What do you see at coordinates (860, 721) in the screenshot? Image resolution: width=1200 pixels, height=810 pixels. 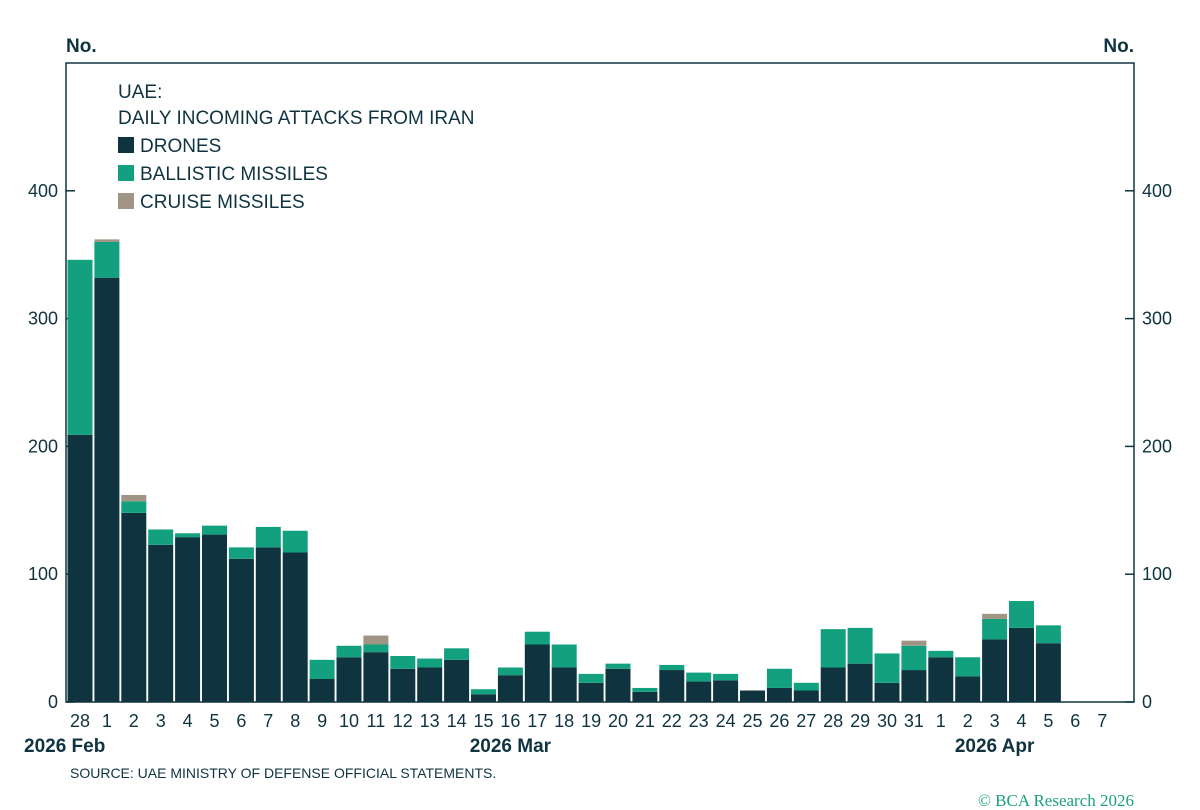 I see `x-tick-label: 29` at bounding box center [860, 721].